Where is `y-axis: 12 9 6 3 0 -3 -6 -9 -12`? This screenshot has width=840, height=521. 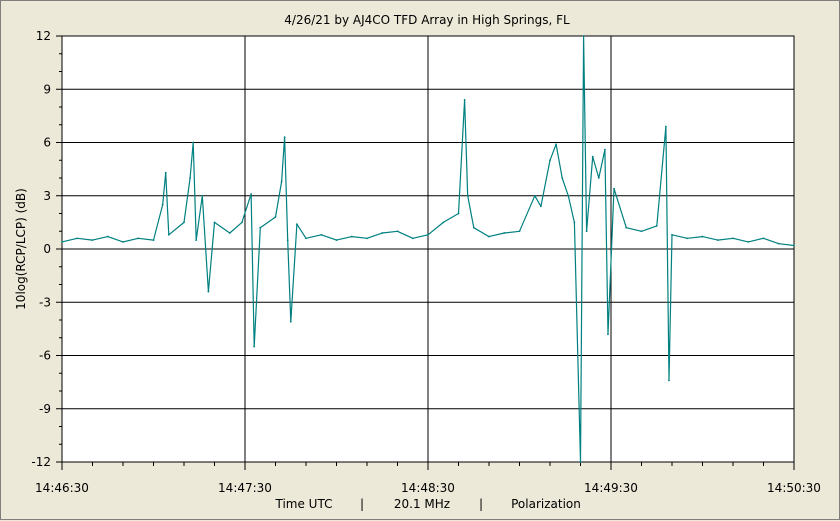 y-axis: 12 9 6 3 0 -3 -6 -9 -12 is located at coordinates (46, 249).